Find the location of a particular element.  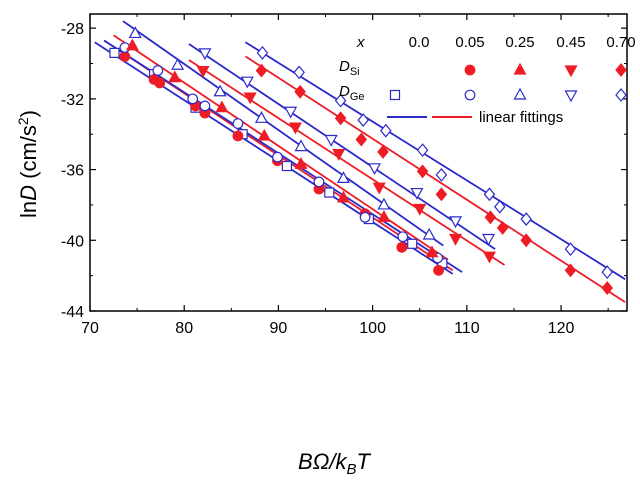

legend-x-values: 0.0 0.05 0.25 0.45 0.70 is located at coordinates (522, 42).